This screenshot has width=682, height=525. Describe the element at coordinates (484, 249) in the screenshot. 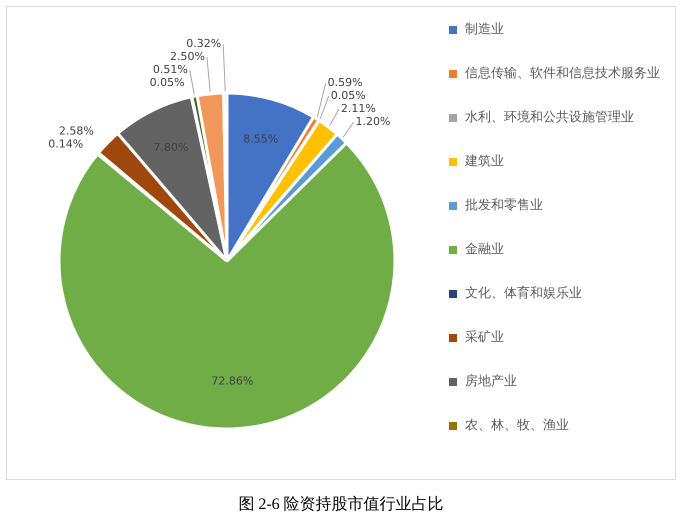

I see `legend-label: 金融业` at that location.